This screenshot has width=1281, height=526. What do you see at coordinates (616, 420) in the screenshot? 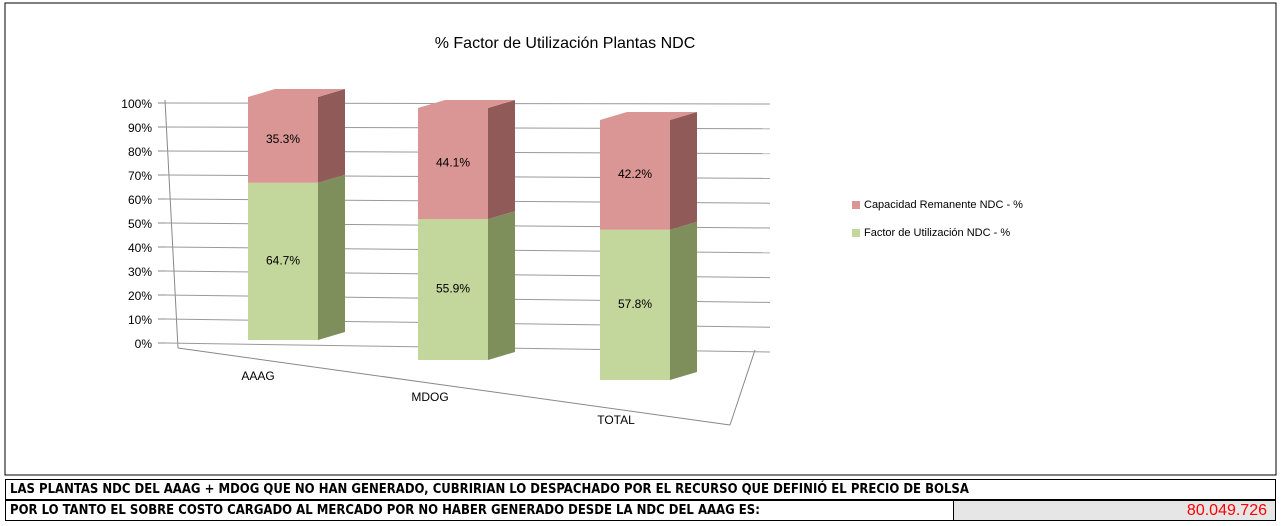
I see `x-tick-label: TOTAL` at bounding box center [616, 420].